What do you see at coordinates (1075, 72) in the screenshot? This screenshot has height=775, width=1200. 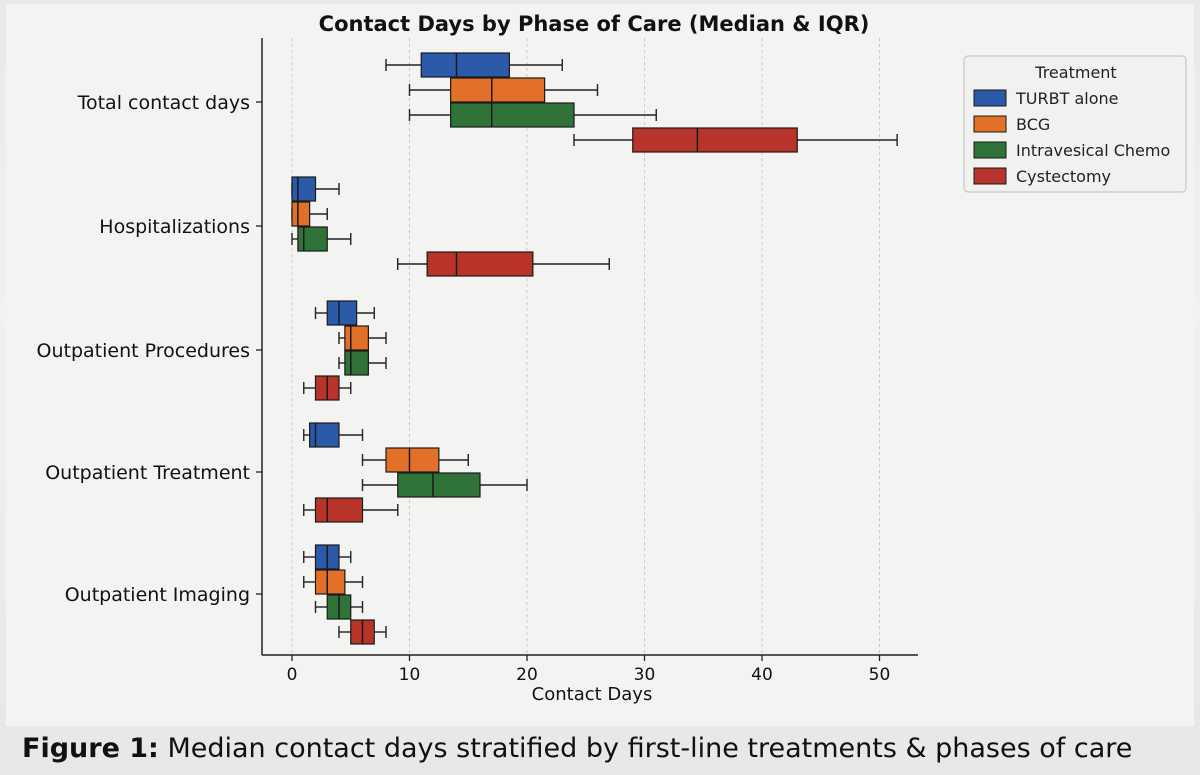 I see `legend-title: Treatment` at bounding box center [1075, 72].